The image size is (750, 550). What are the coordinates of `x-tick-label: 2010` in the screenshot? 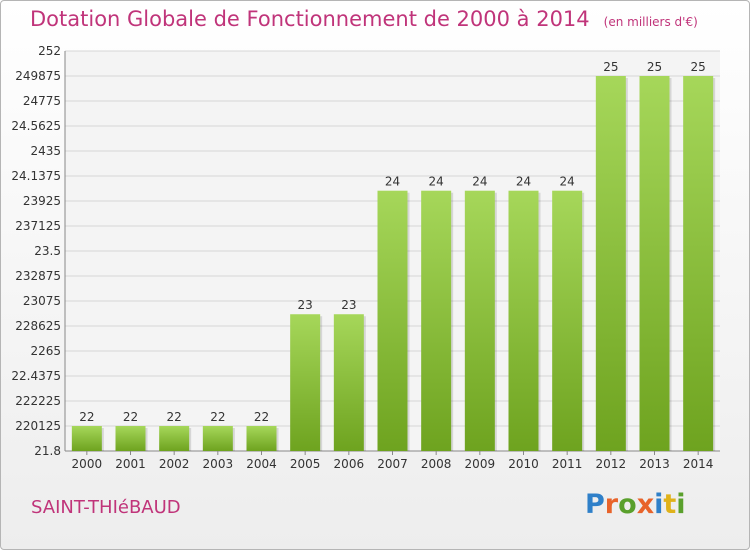 It's located at (523, 464).